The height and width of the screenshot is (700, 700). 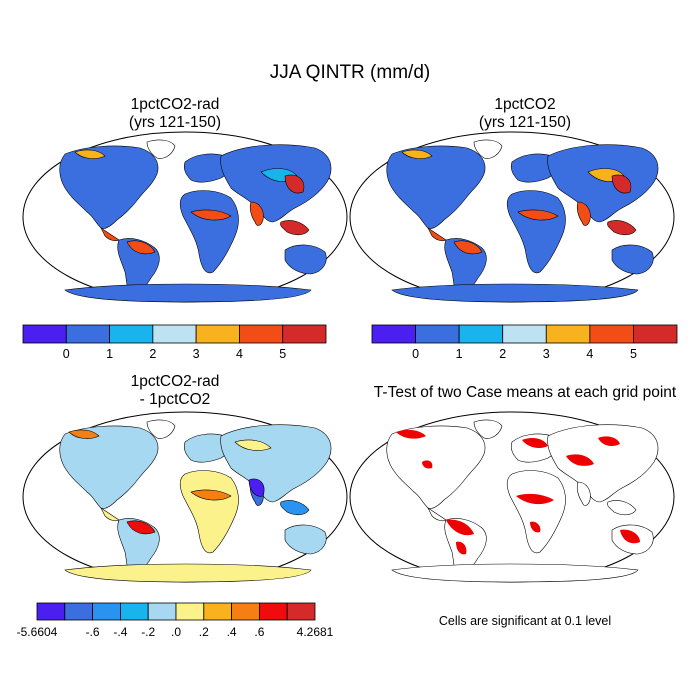 What do you see at coordinates (204, 632) in the screenshot?
I see `colorbar-bottom-tick-label: .2` at bounding box center [204, 632].